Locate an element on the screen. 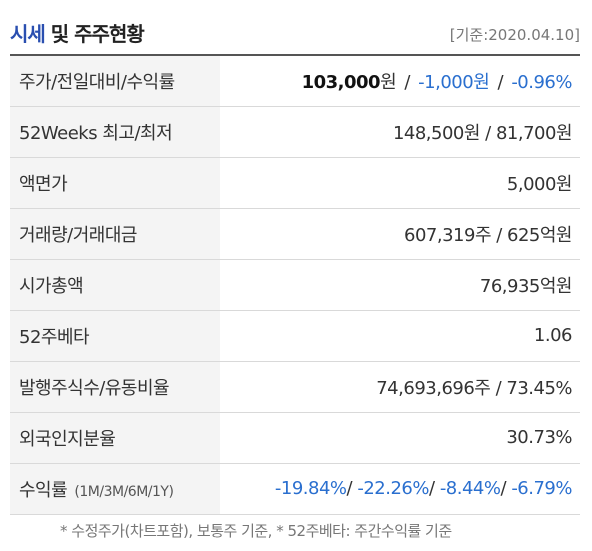 The height and width of the screenshot is (551, 592). table-row-par-value: 액면가 5,000원 is located at coordinates (295, 183).